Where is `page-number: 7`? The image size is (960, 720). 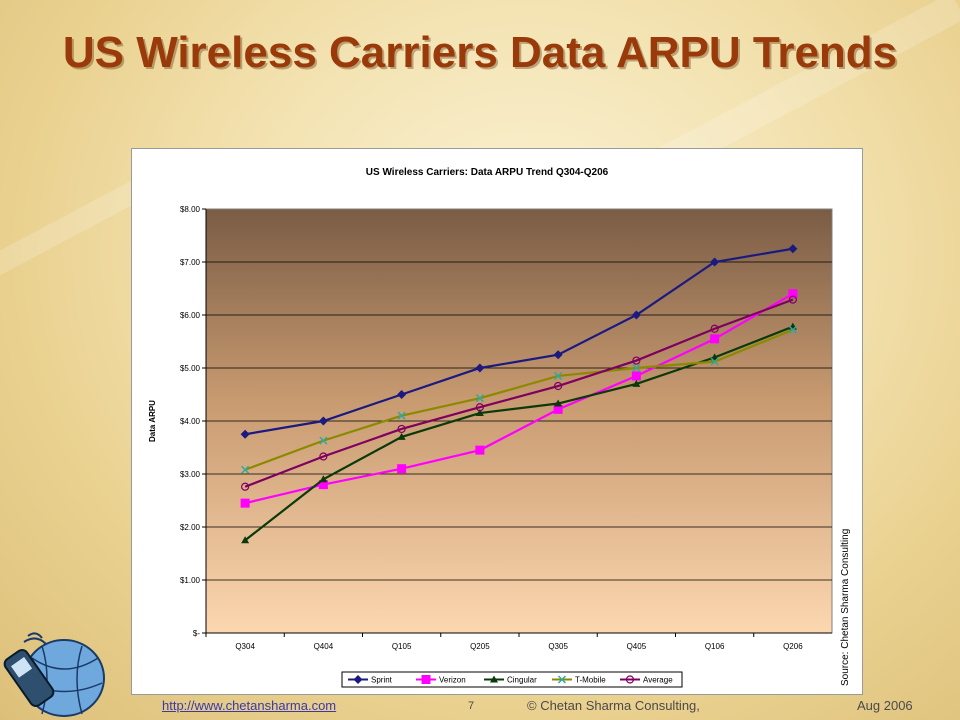 page-number: 7 is located at coordinates (471, 706).